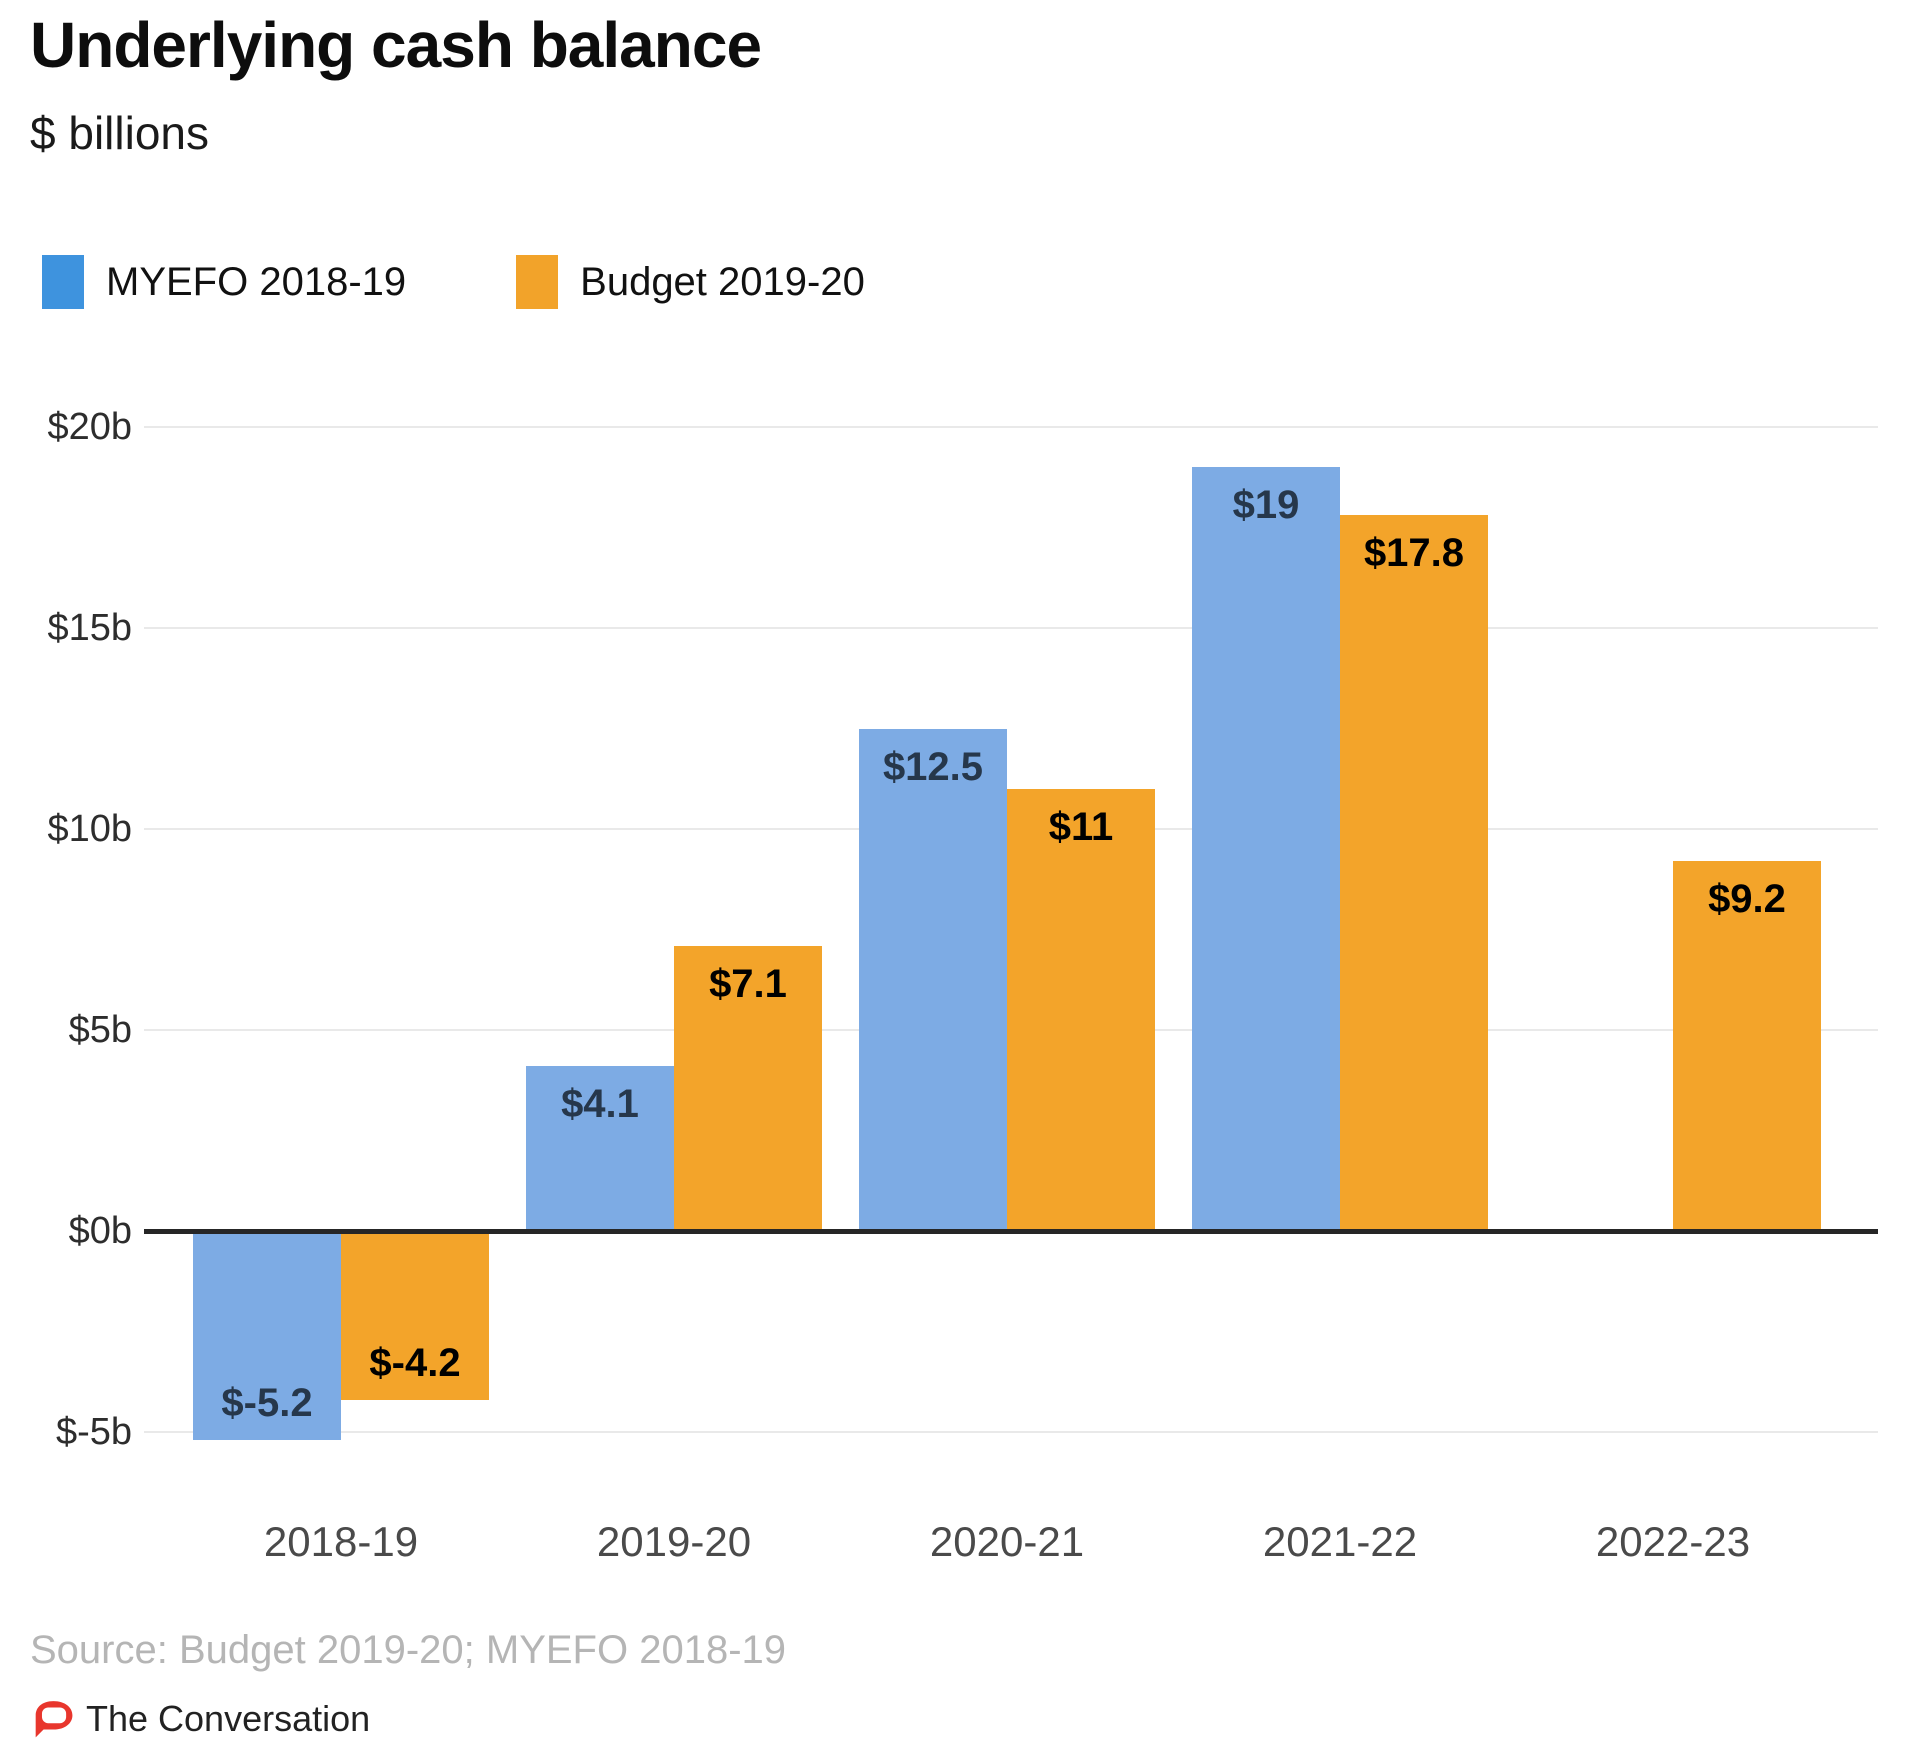 Image resolution: width=1920 pixels, height=1748 pixels. I want to click on x-axis-tick-label: 2018-19, so click(341, 1541).